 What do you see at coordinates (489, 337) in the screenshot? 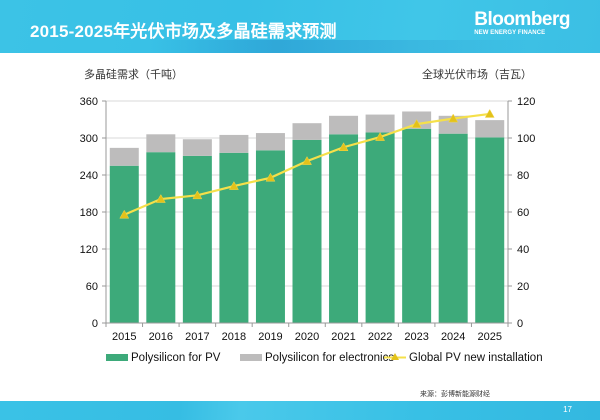
I see `x-tick-label: 2025` at bounding box center [489, 337].